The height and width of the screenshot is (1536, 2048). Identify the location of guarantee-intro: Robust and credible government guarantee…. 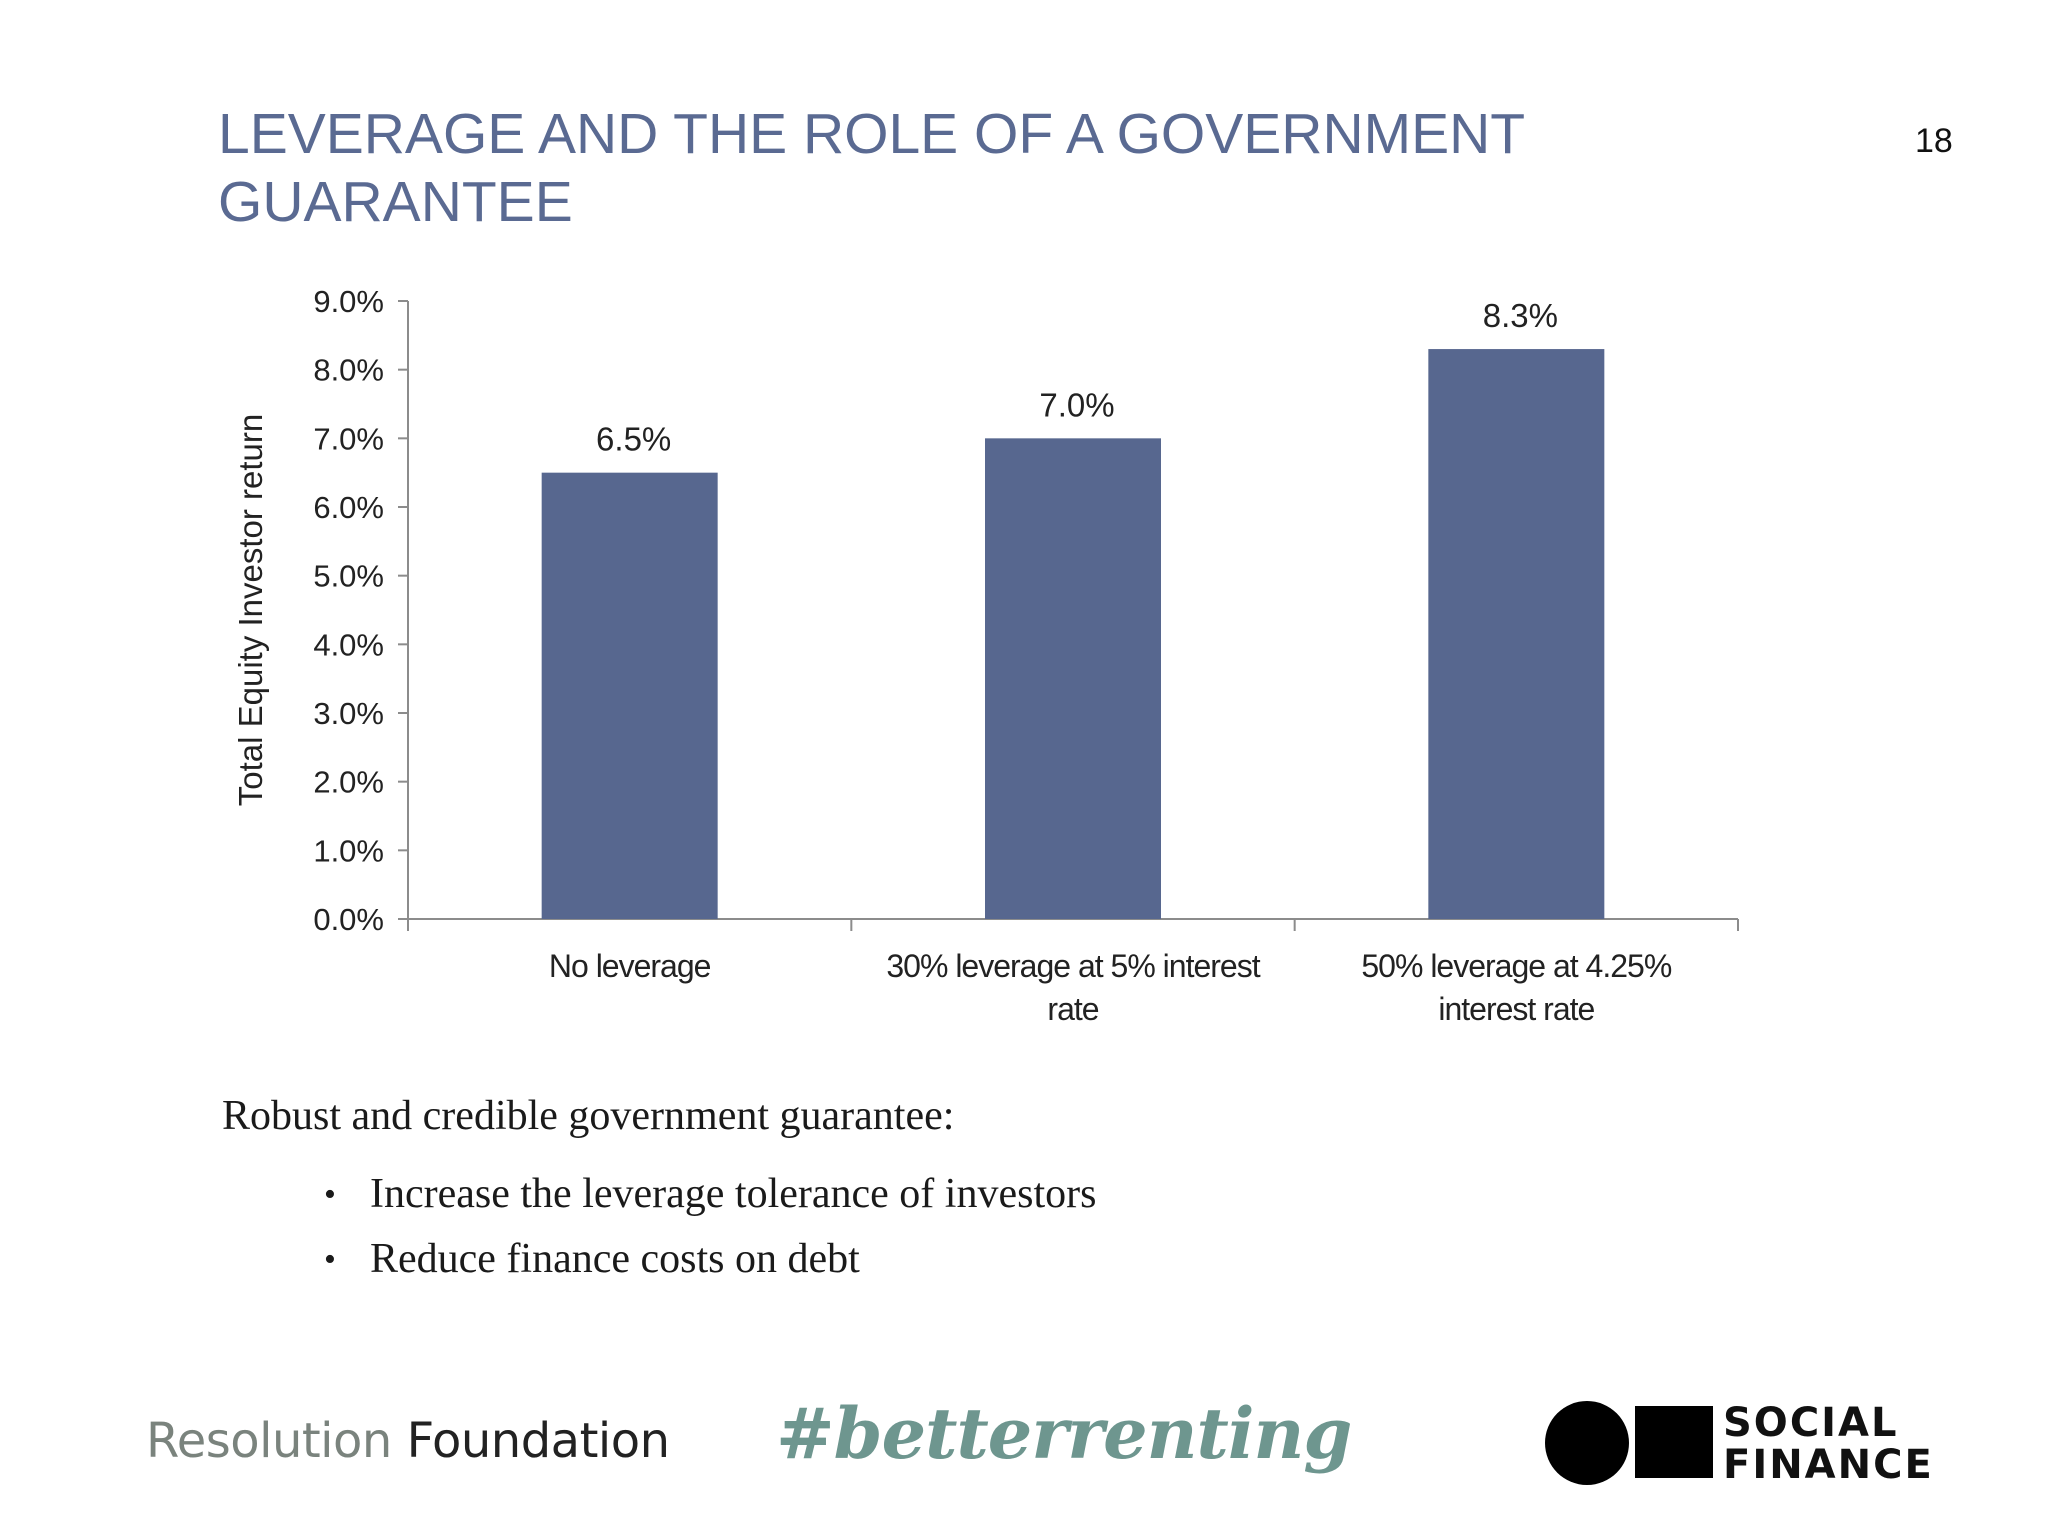
(588, 1116).